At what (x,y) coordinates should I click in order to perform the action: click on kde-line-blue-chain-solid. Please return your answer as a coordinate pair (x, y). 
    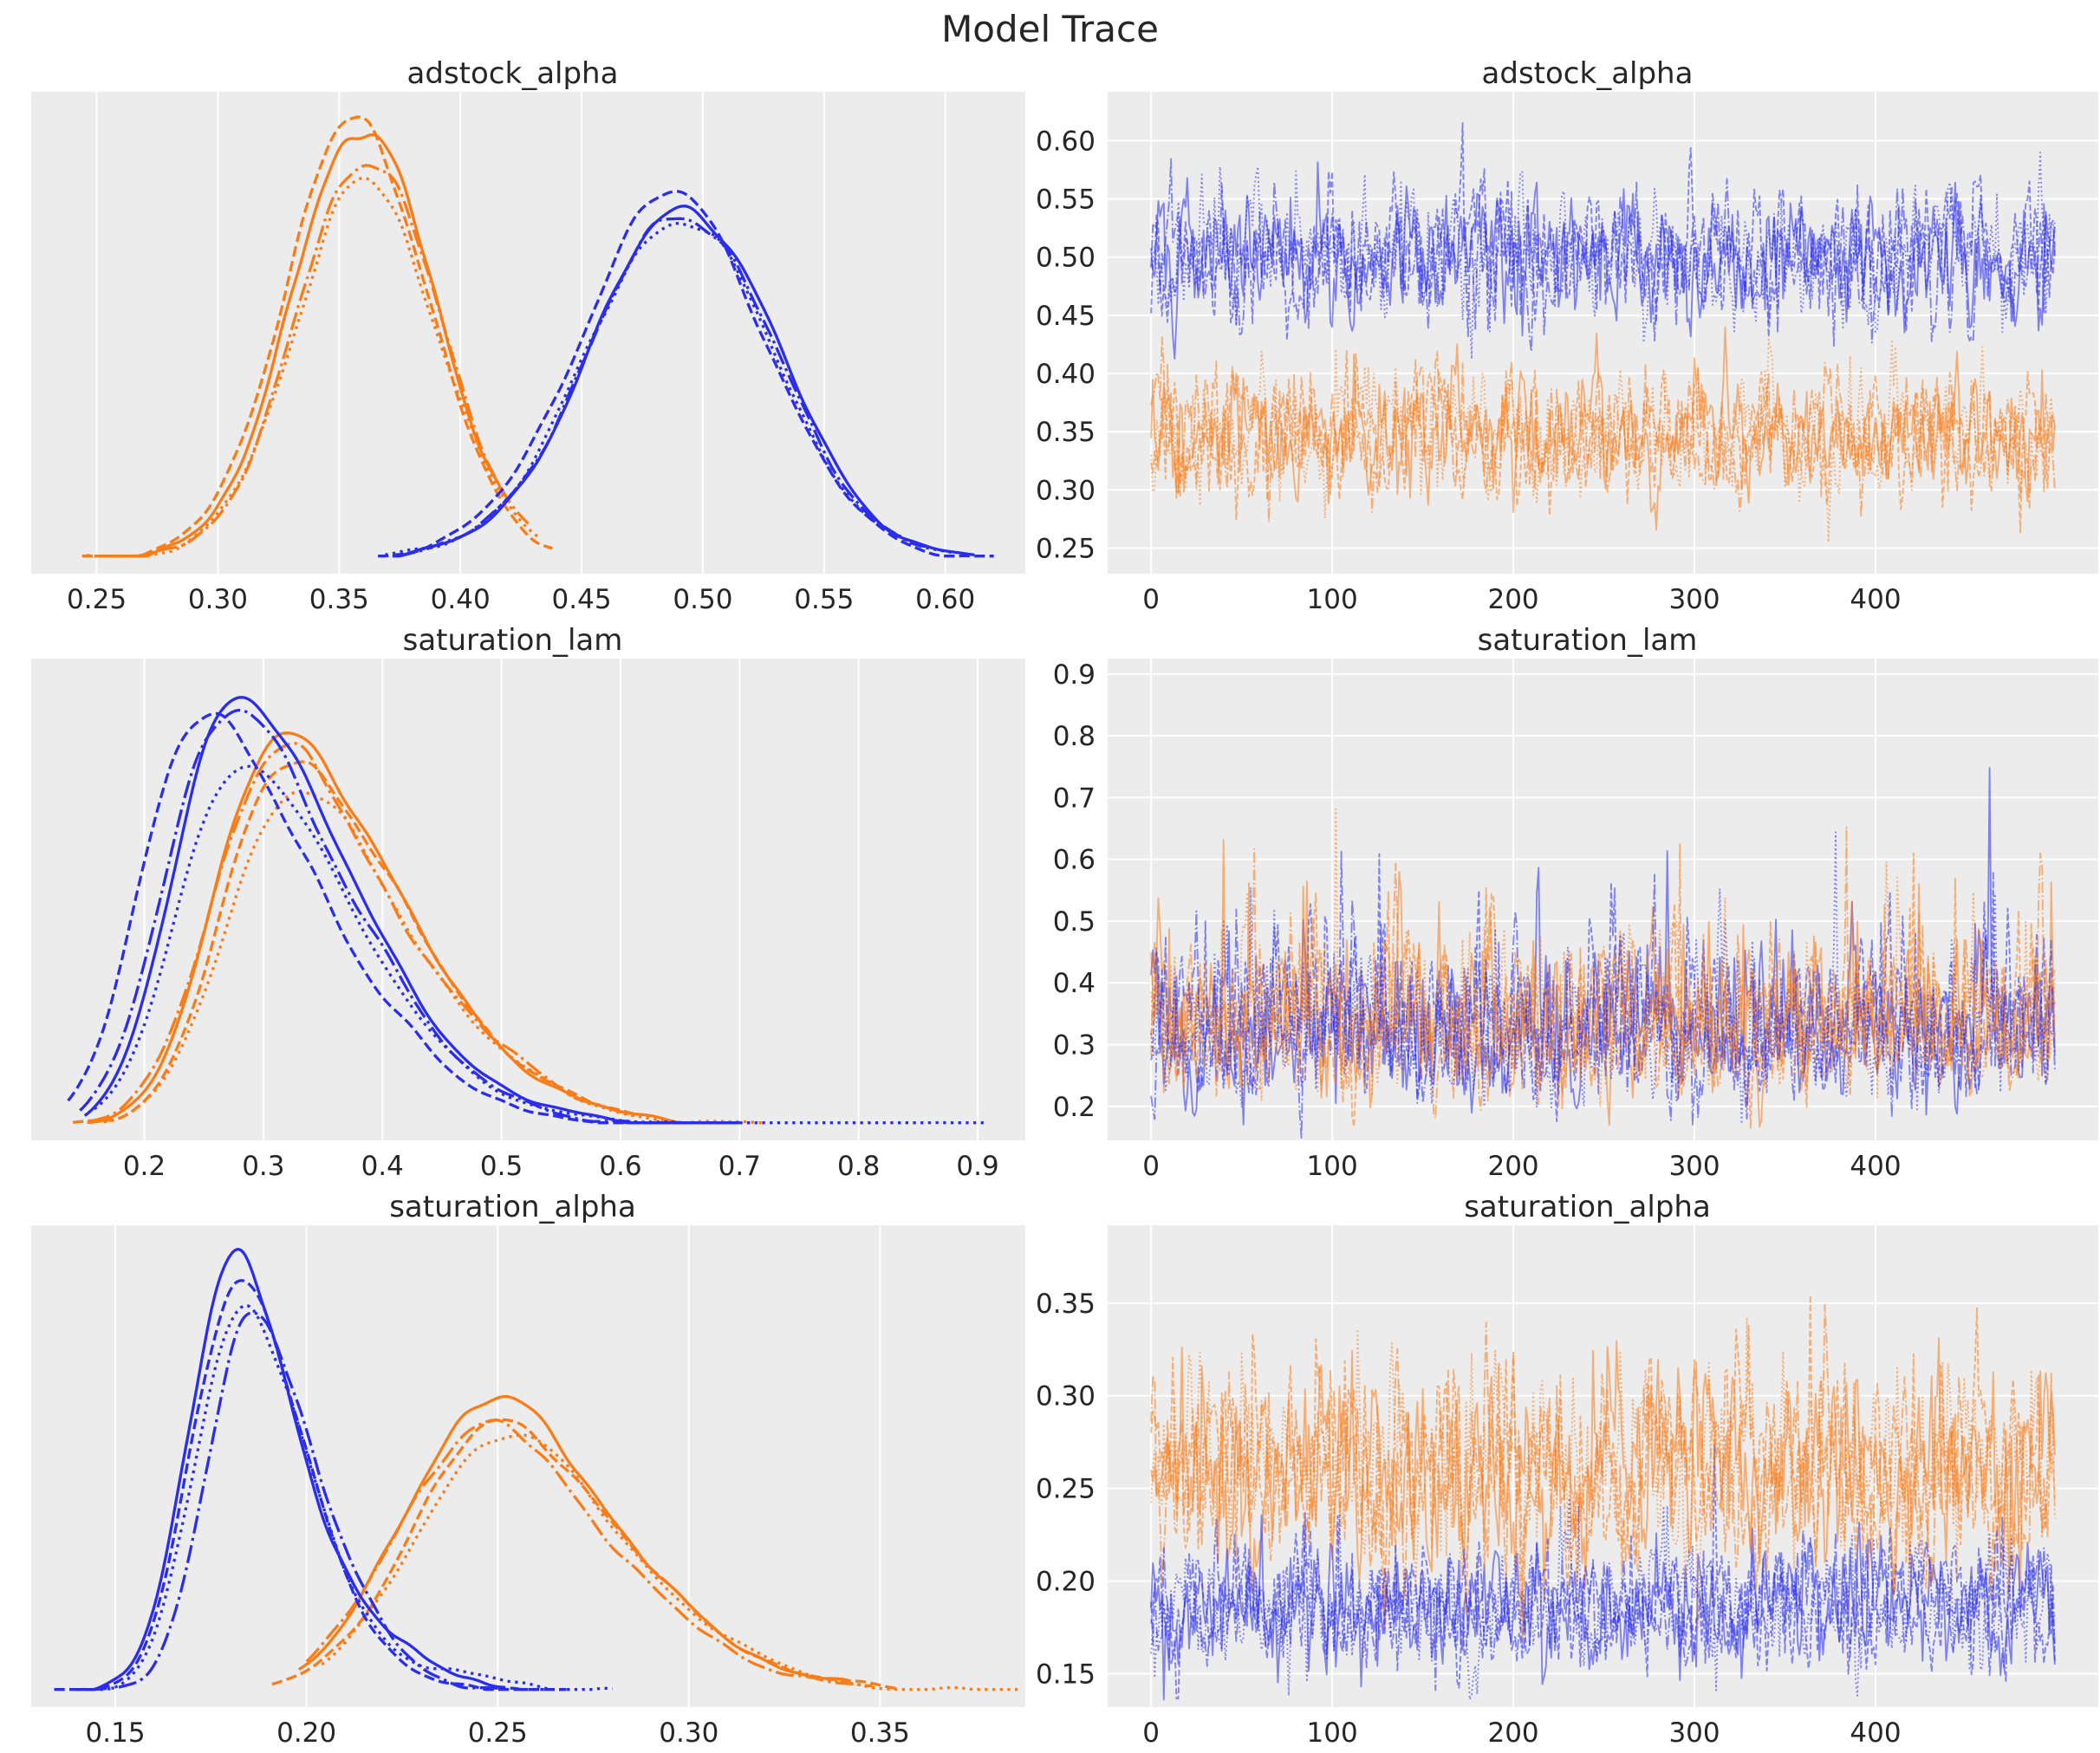
    Looking at the image, I should click on (683, 381).